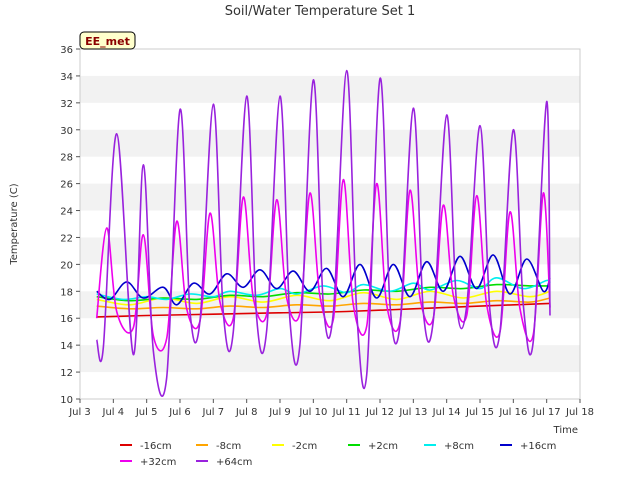 Image resolution: width=640 pixels, height=484 pixels. I want to click on x-tick-label: Jul 17, so click(546, 412).